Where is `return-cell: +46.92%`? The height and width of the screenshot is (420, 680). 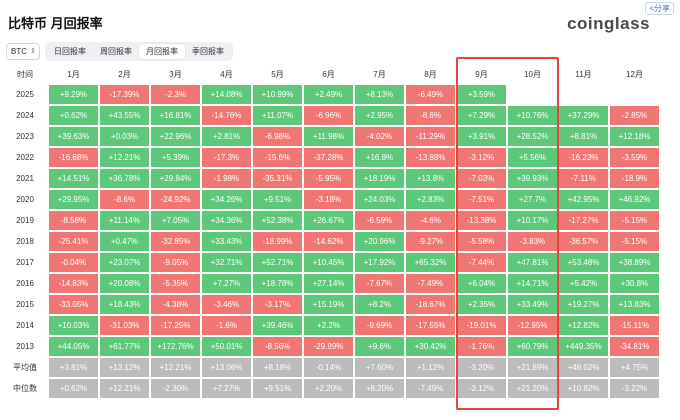
return-cell: +46.92% is located at coordinates (634, 199).